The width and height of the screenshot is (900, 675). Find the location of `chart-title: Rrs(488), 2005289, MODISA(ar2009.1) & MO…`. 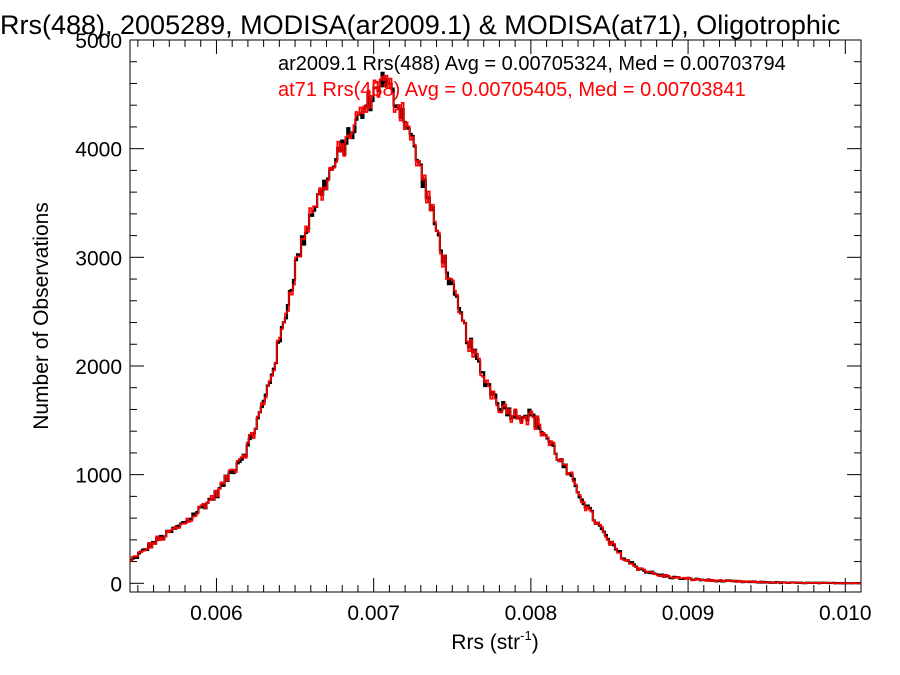

chart-title: Rrs(488), 2005289, MODISA(ar2009.1) & MO… is located at coordinates (420, 25).